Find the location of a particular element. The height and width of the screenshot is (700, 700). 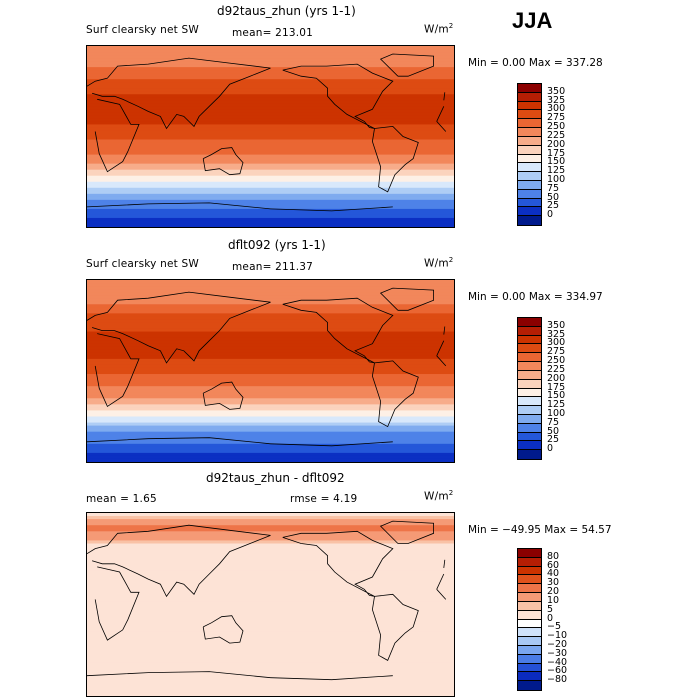

colorbar-tick-label: 60 is located at coordinates (553, 565).